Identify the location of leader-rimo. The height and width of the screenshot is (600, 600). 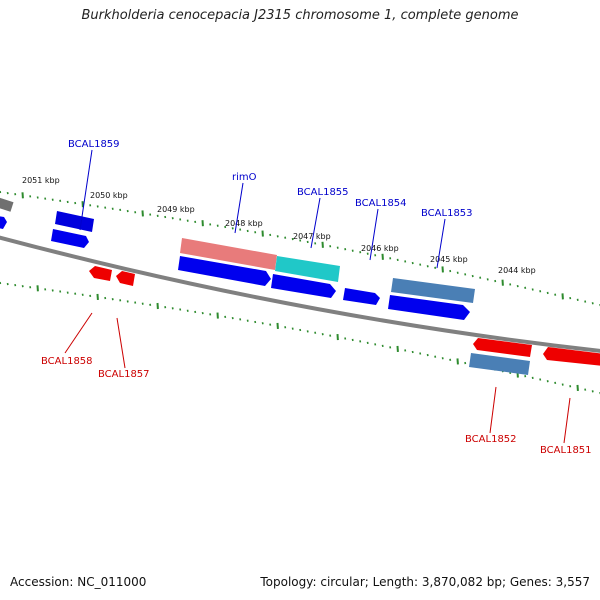
(239, 208).